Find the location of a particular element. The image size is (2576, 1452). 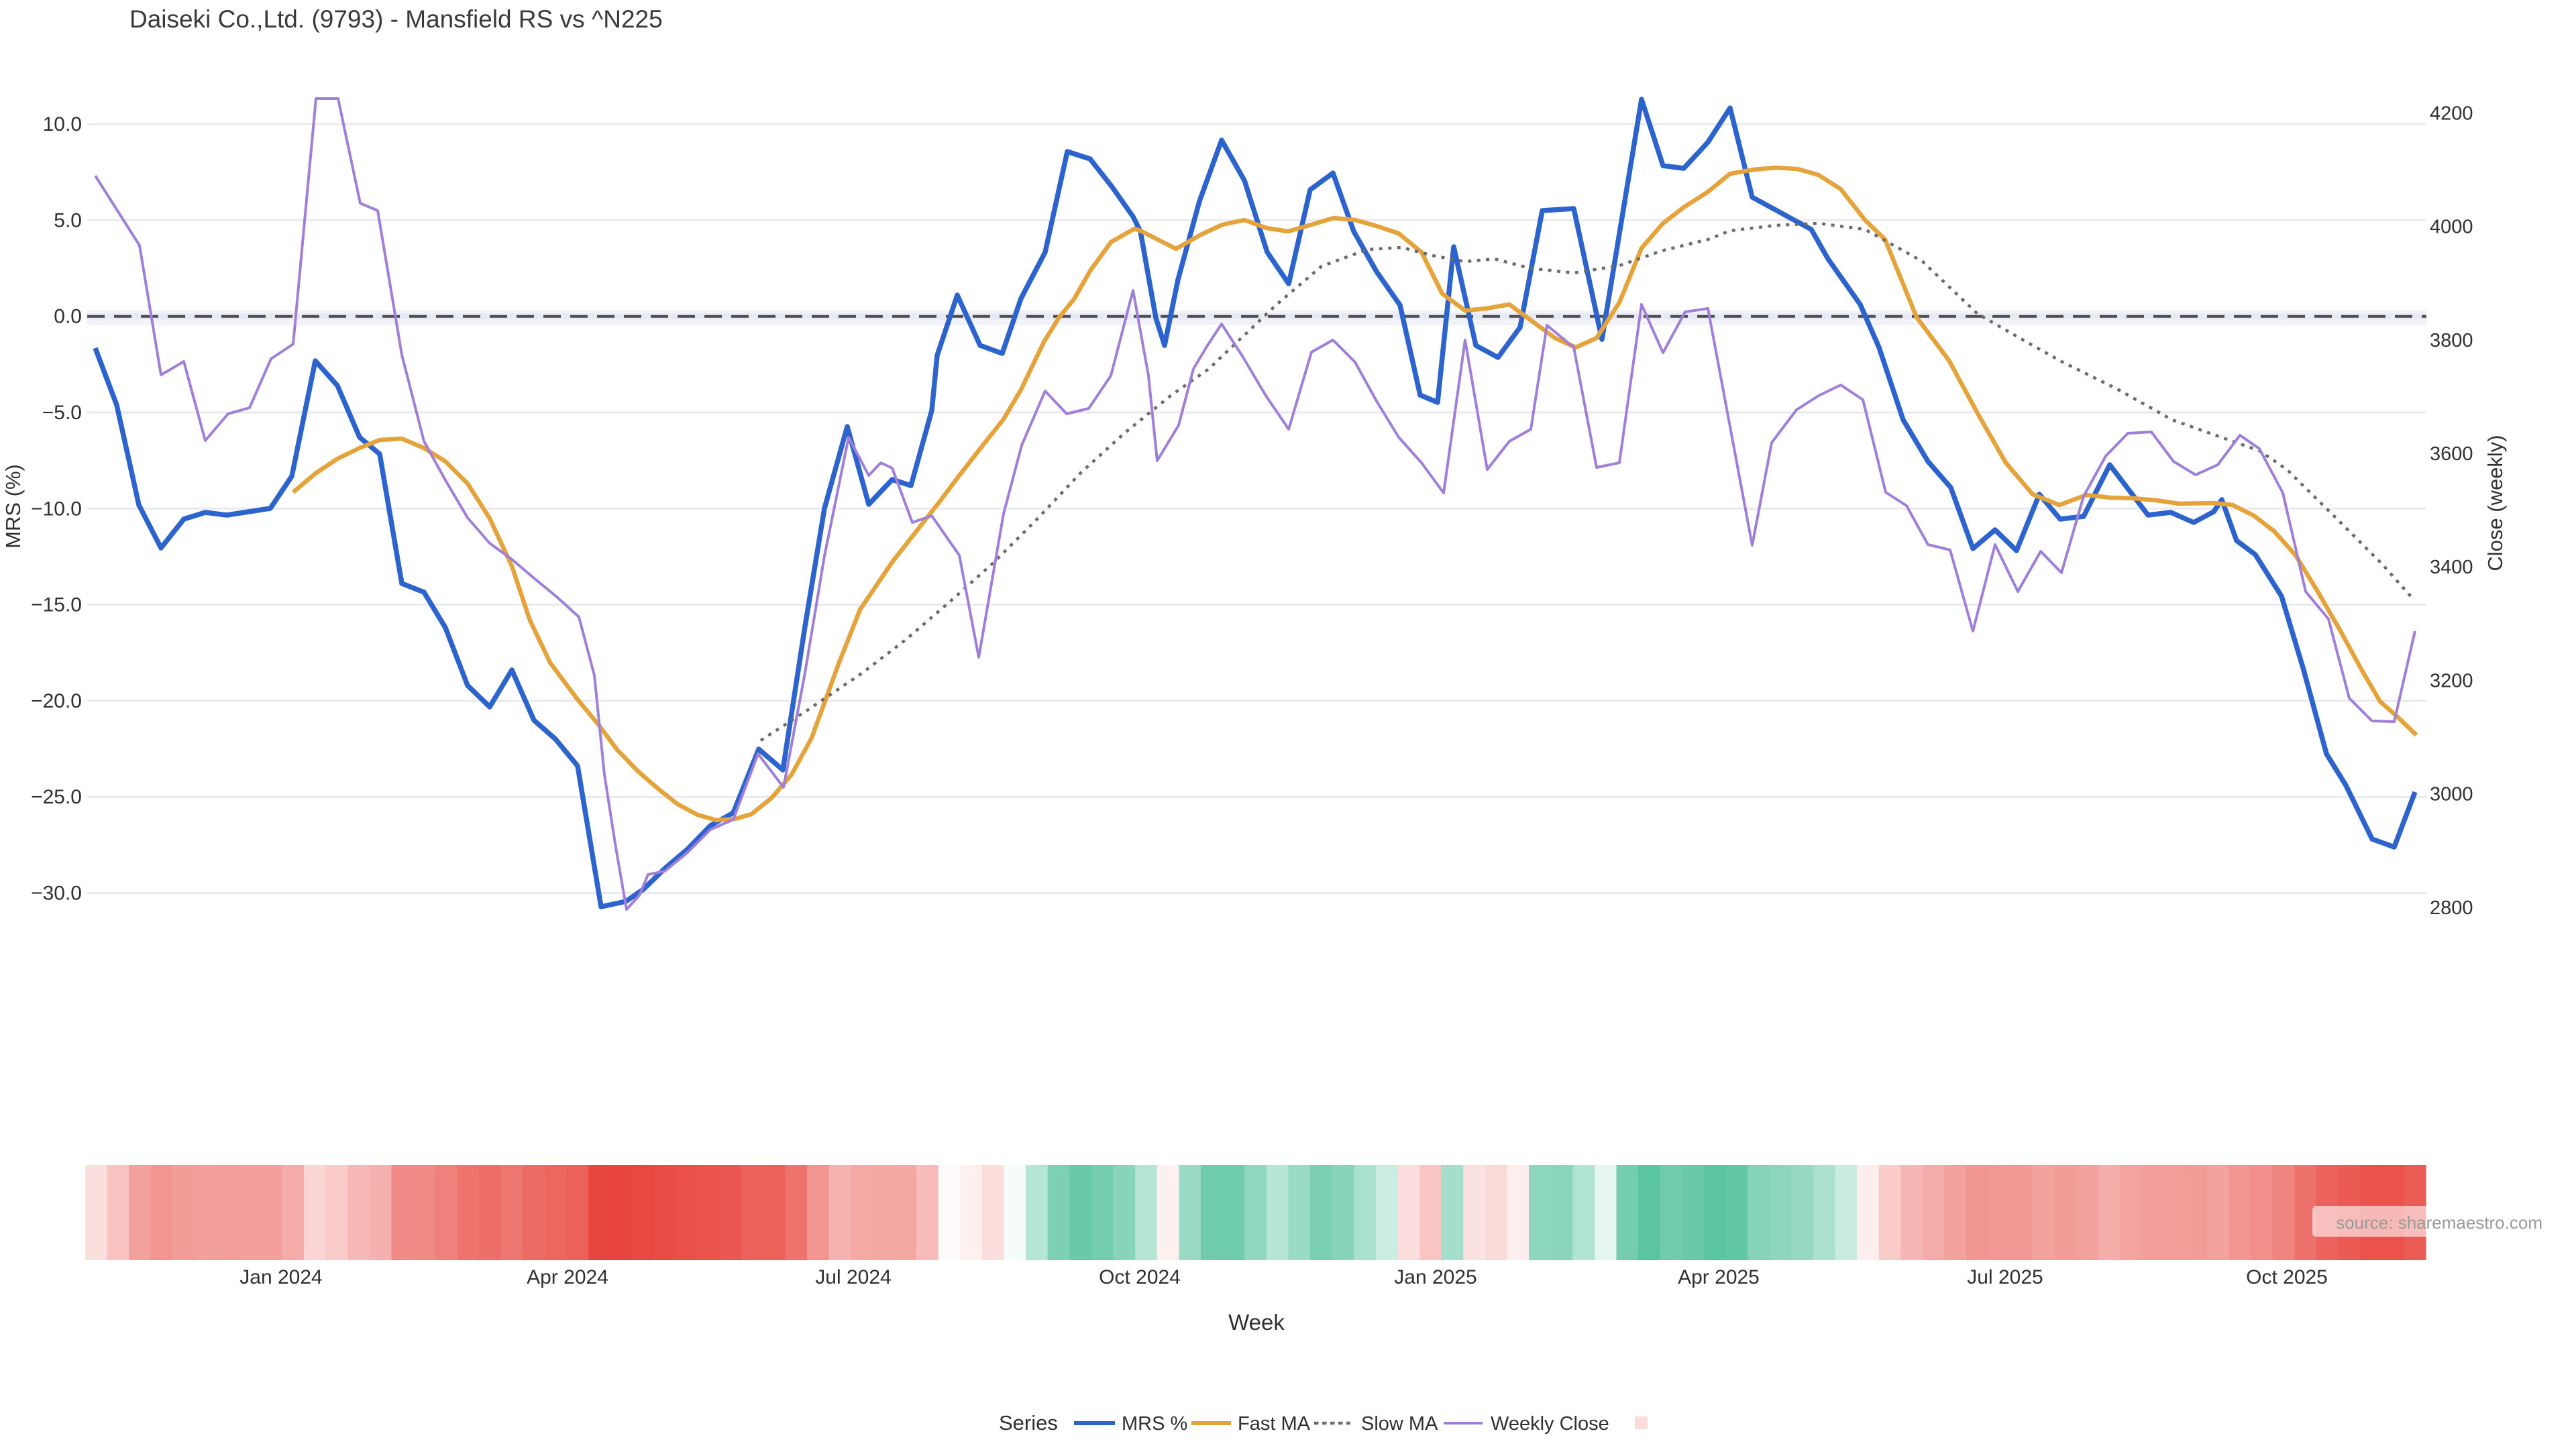

svg-text: 3800 is located at coordinates (2451, 340).